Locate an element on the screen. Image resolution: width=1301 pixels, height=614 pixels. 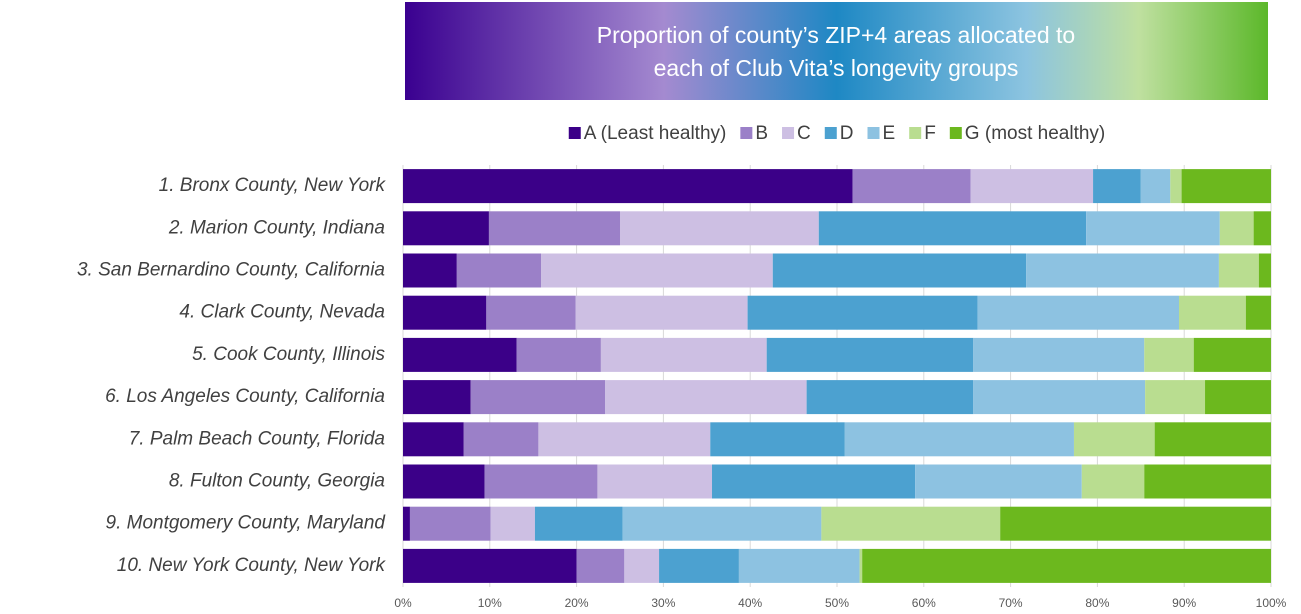
x-tick-label: 90% is located at coordinates (1184, 603).